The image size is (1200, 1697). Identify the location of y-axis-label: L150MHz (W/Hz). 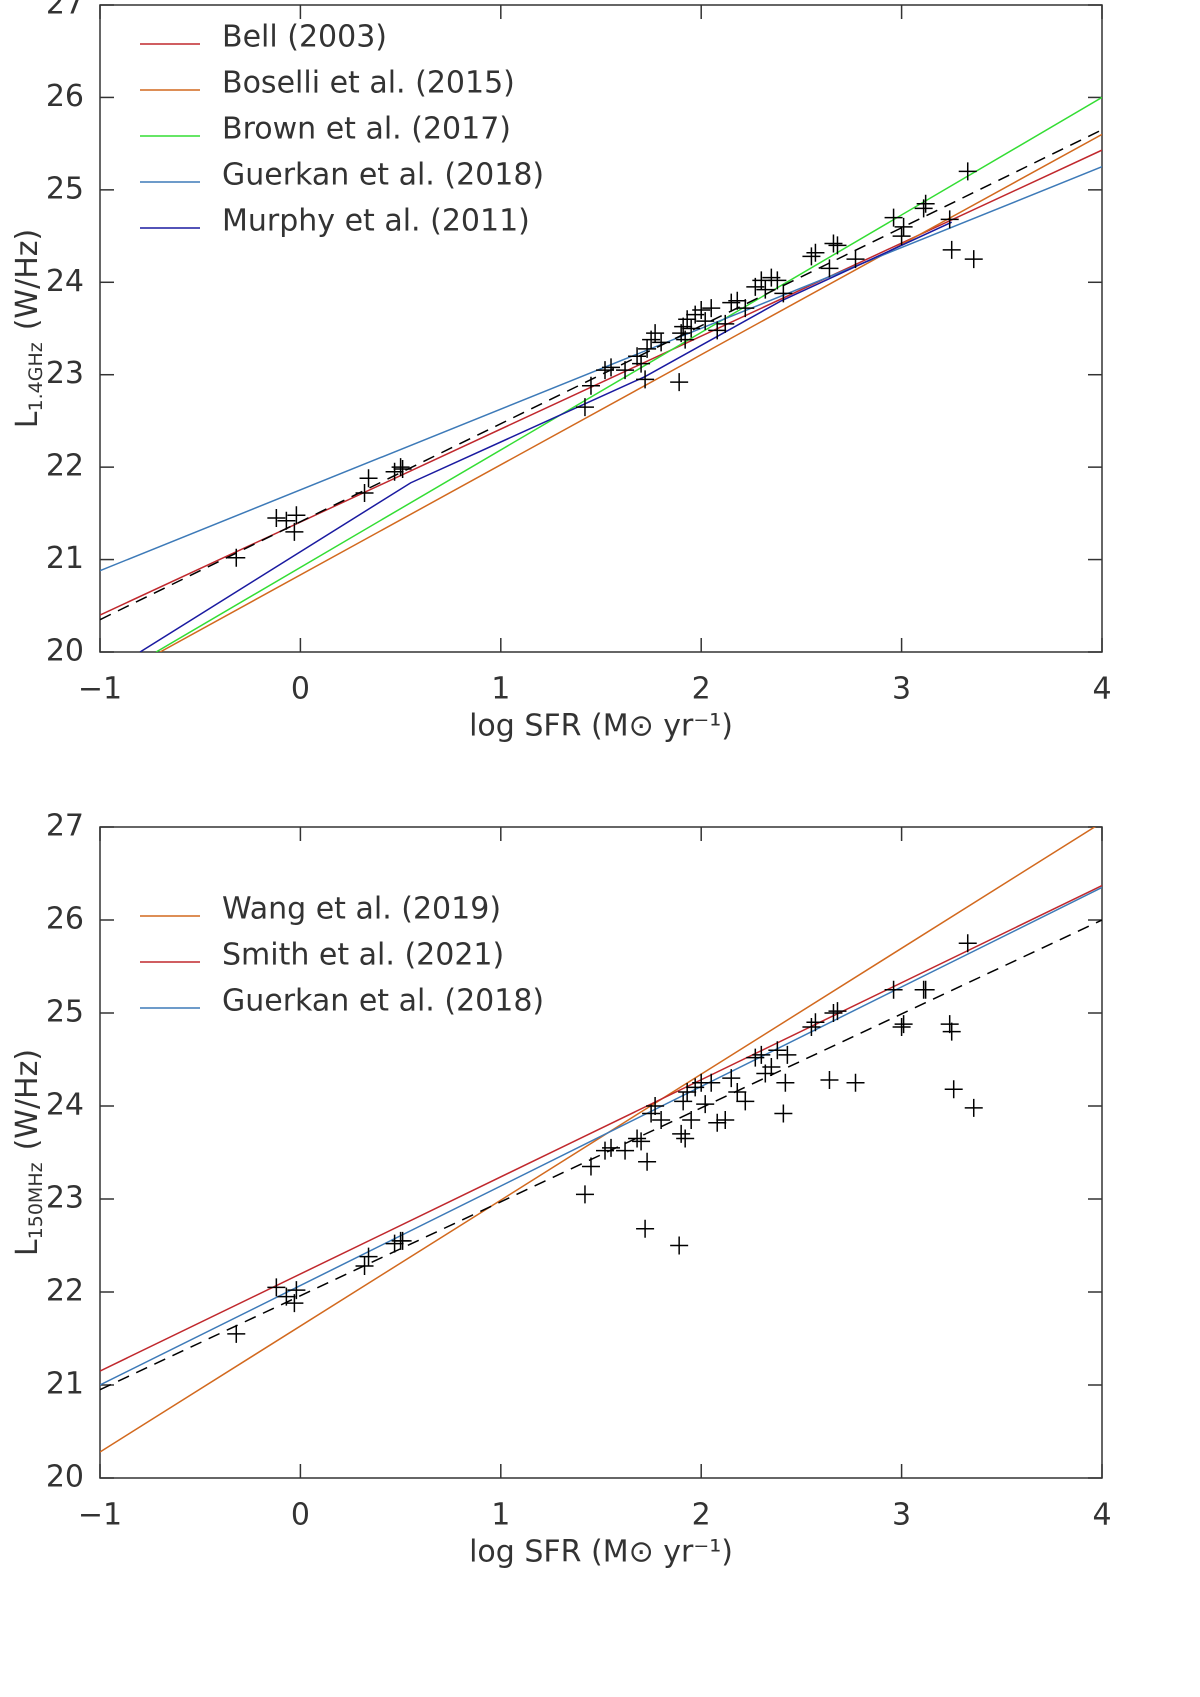
(28, 1152).